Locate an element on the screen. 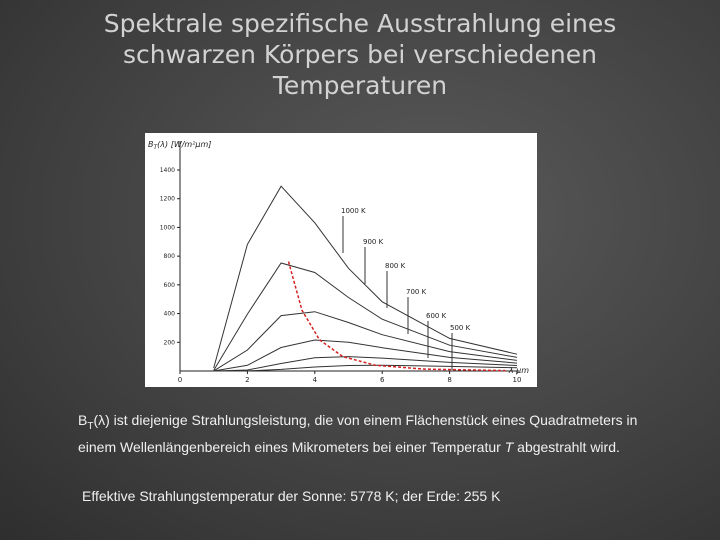 The image size is (720, 540). series-label: 500 K is located at coordinates (460, 328).